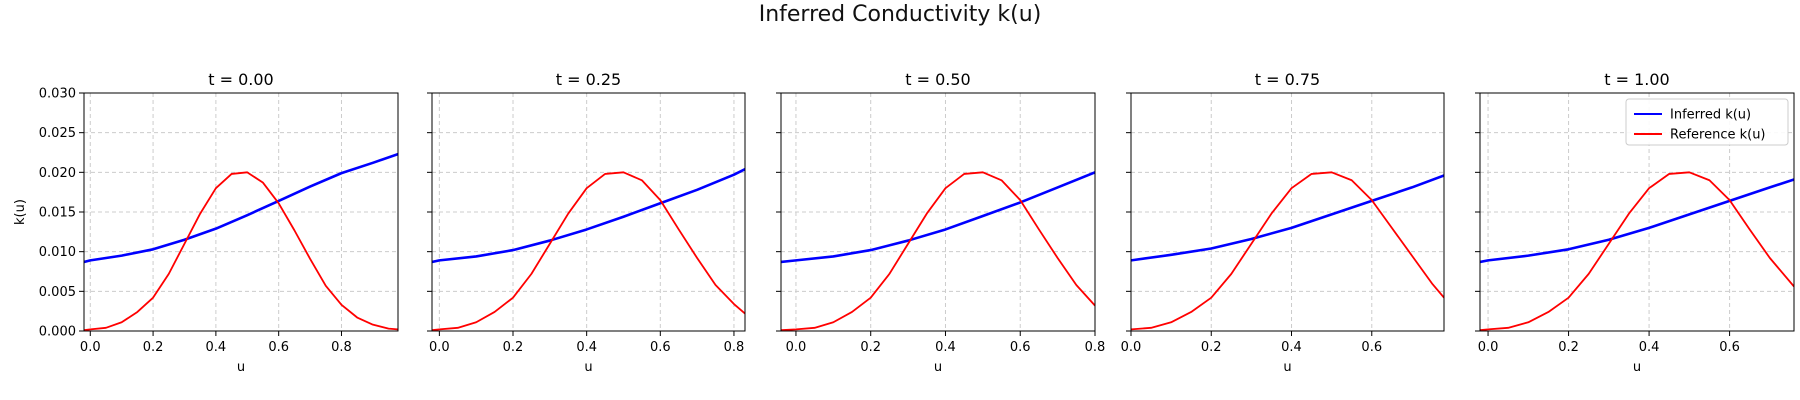 This screenshot has width=1800, height=400. I want to click on legend-label: Reference k(u), so click(1718, 135).